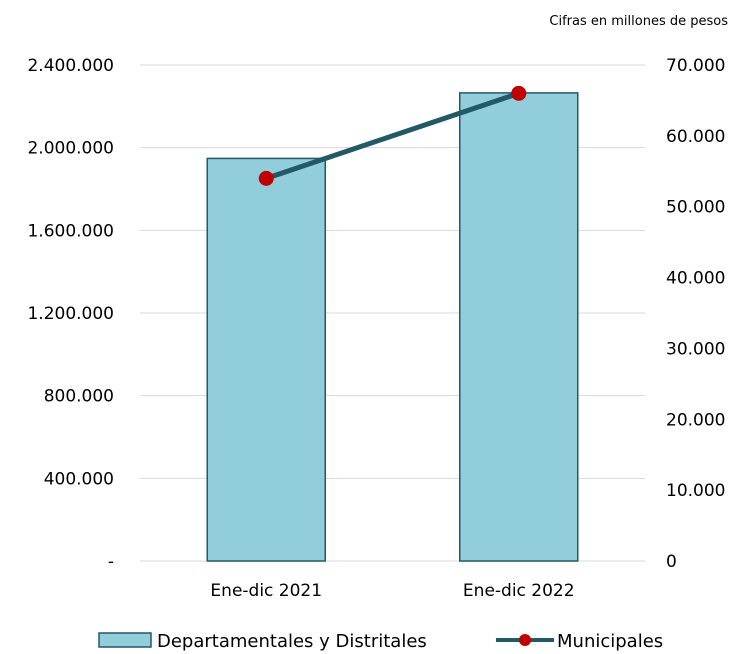 The image size is (738, 654). I want to click on right-tick-label: 30.000, so click(695, 349).